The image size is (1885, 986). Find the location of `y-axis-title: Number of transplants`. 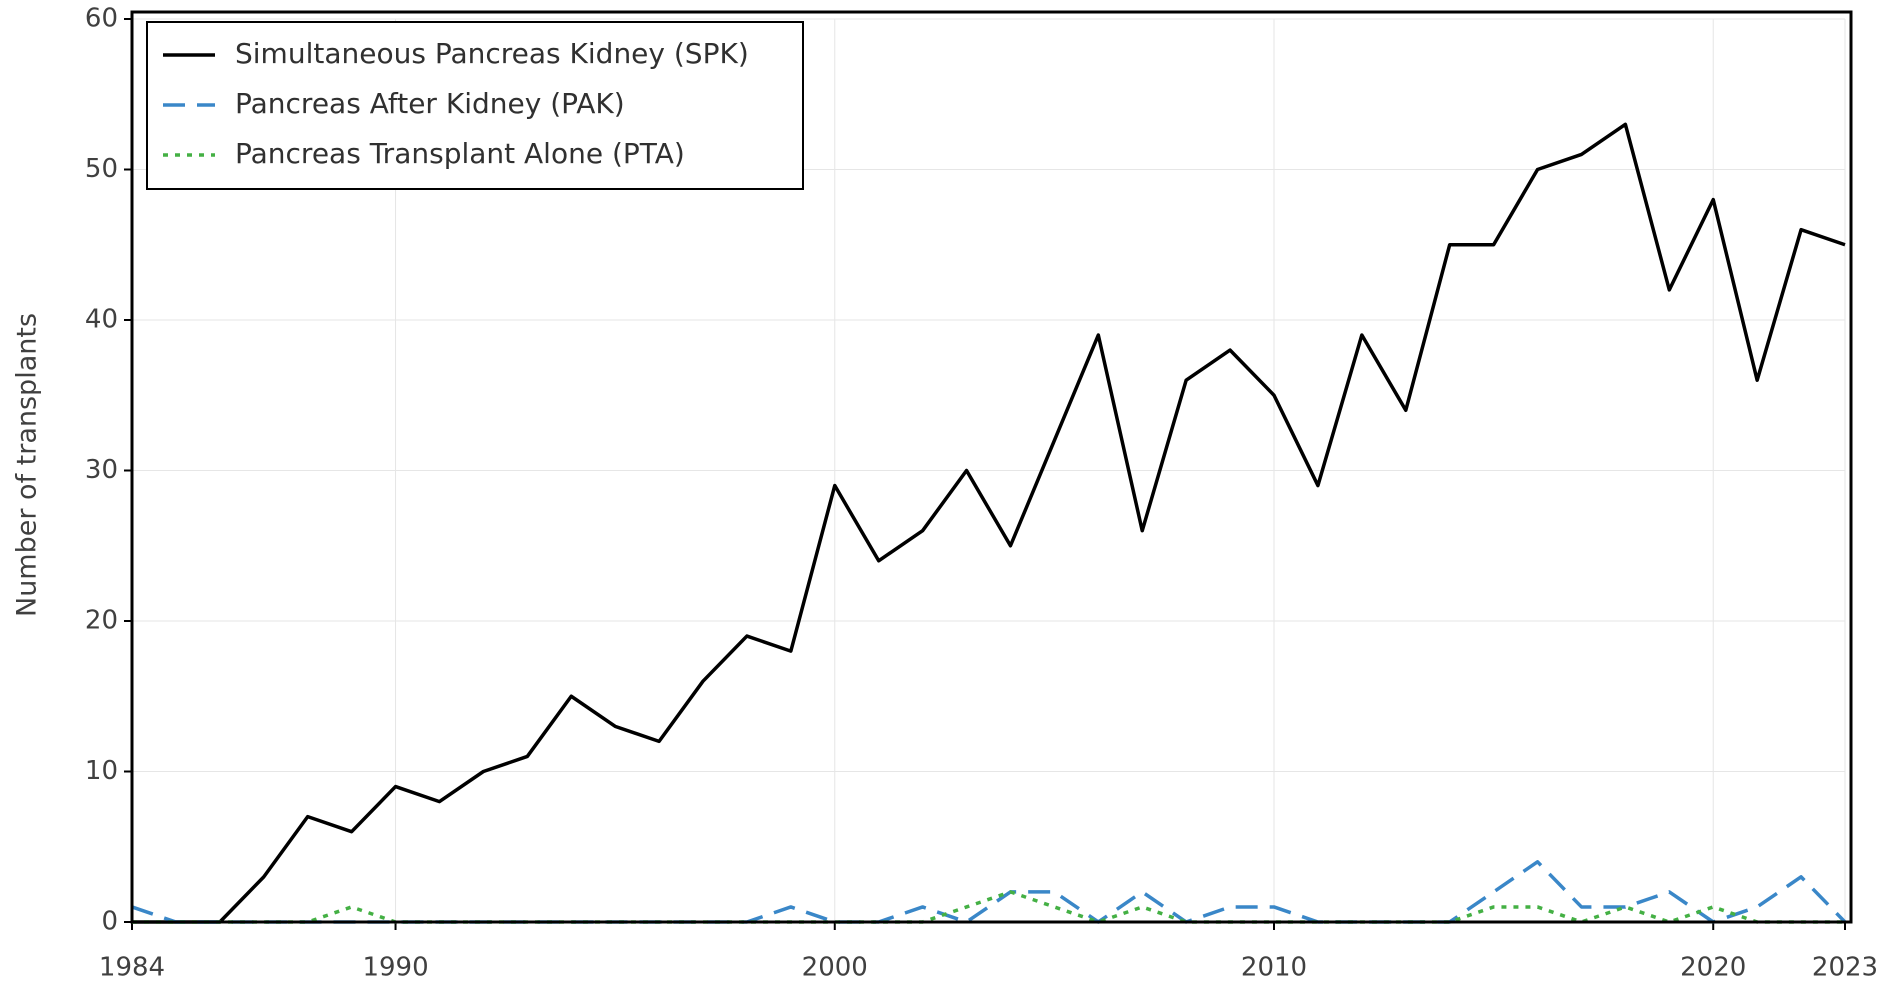

y-axis-title: Number of transplants is located at coordinates (27, 465).